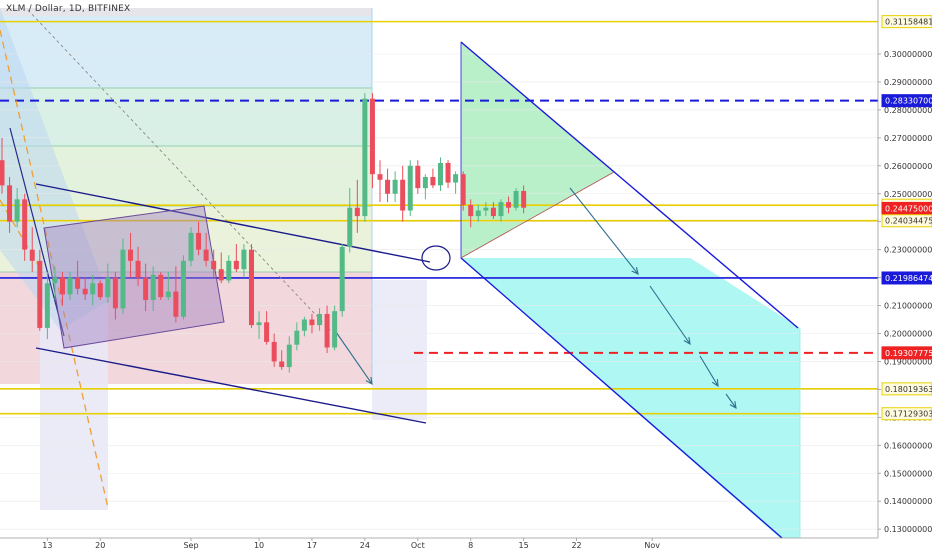  I want to click on y-tick-label: 0.19000000, so click(908, 361).